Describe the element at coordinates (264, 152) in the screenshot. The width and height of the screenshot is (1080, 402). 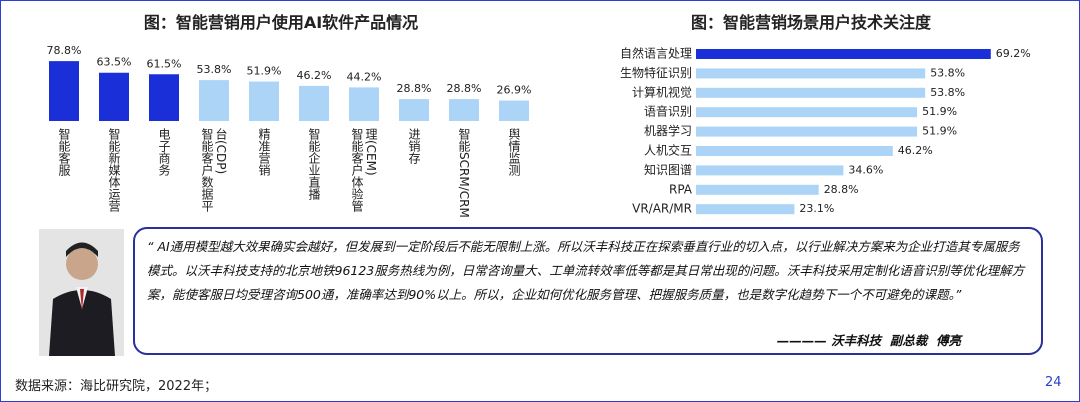
I see `category-label: 精准营销` at that location.